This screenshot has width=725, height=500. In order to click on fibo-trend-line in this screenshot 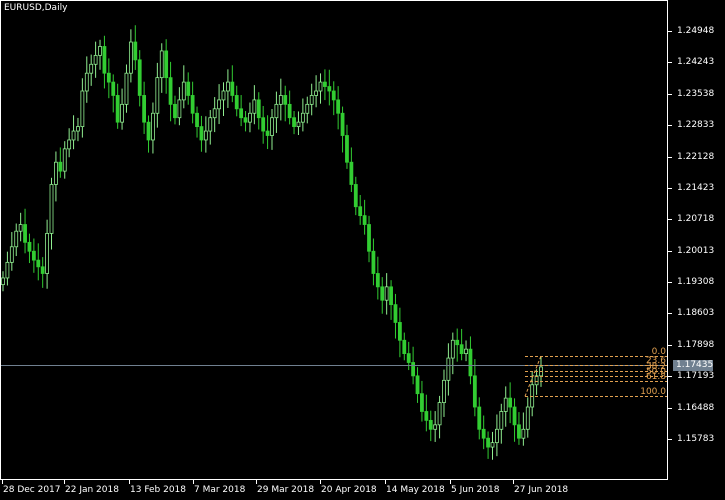, I will do `click(533, 376)`.